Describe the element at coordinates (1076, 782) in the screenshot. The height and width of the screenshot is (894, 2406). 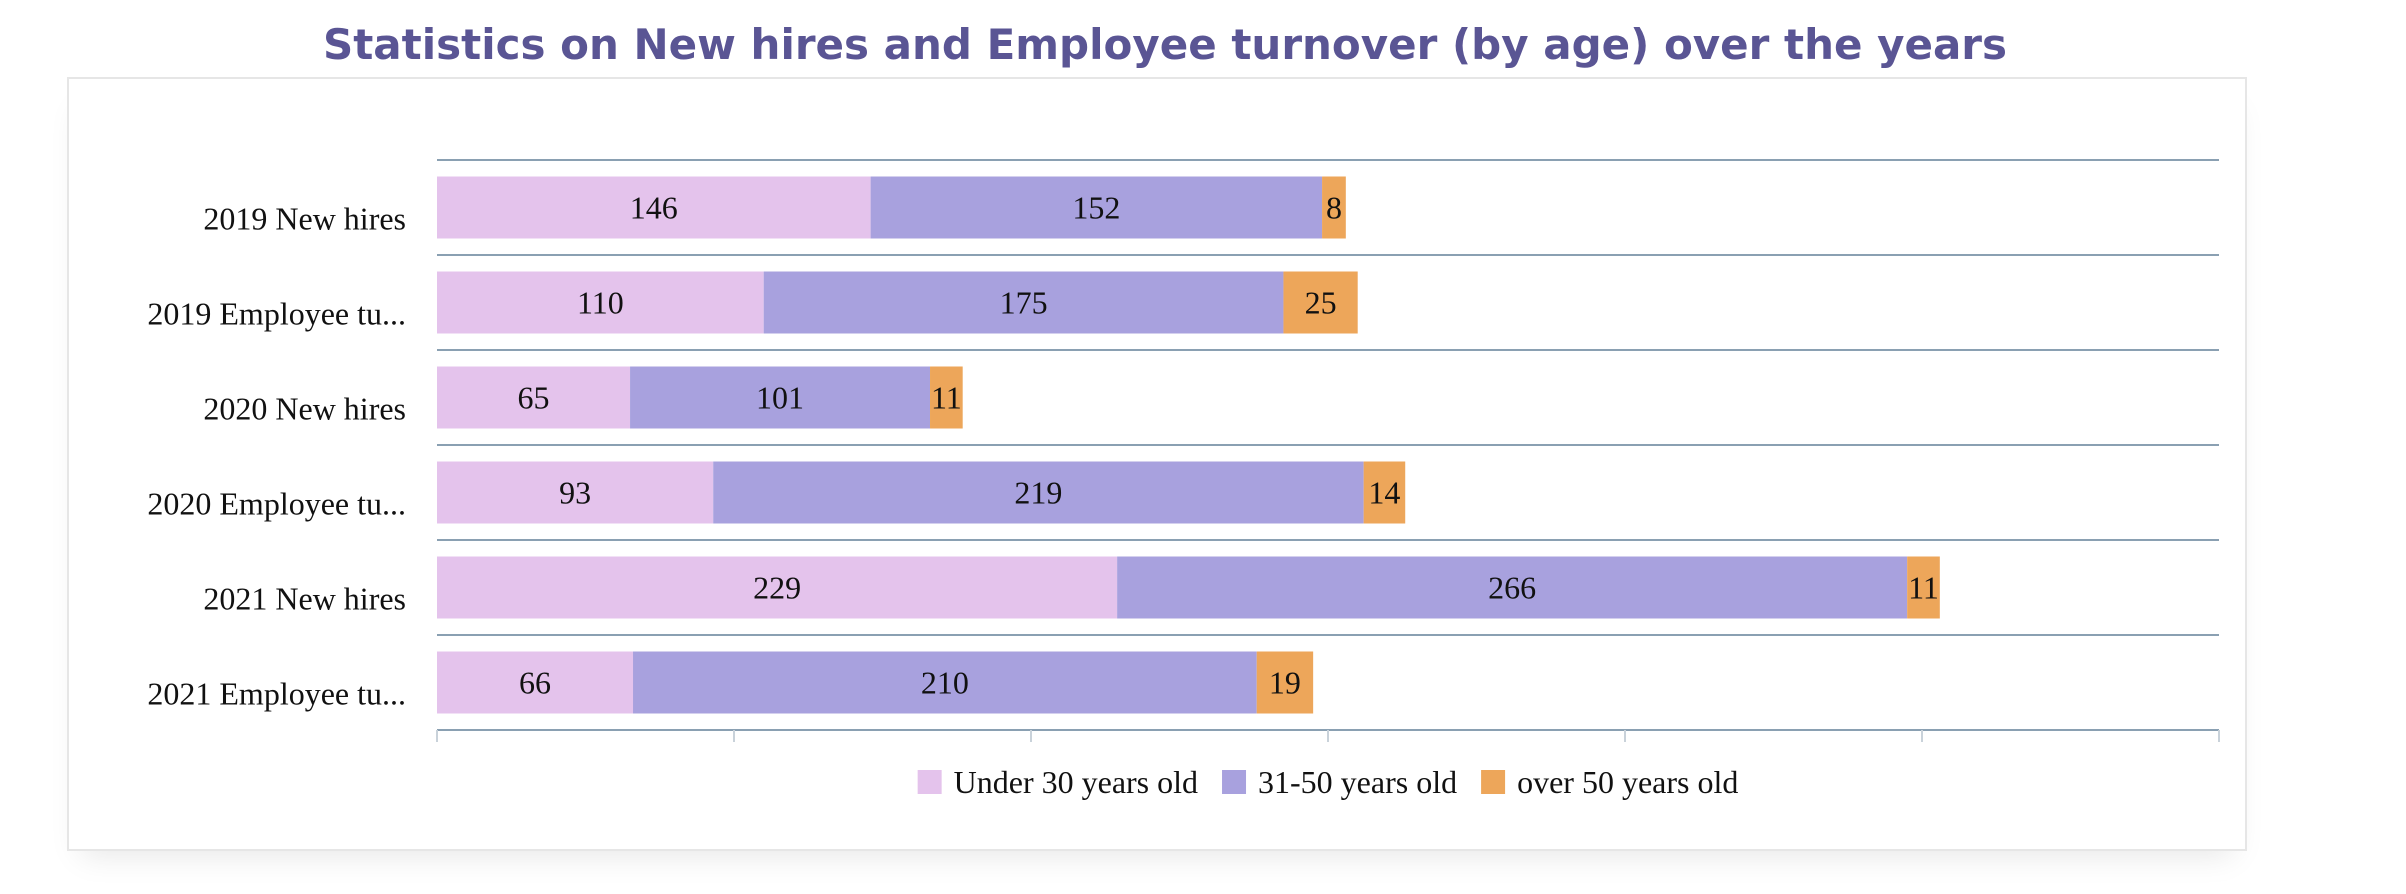
I see `legend-label: Under 30 years old` at that location.